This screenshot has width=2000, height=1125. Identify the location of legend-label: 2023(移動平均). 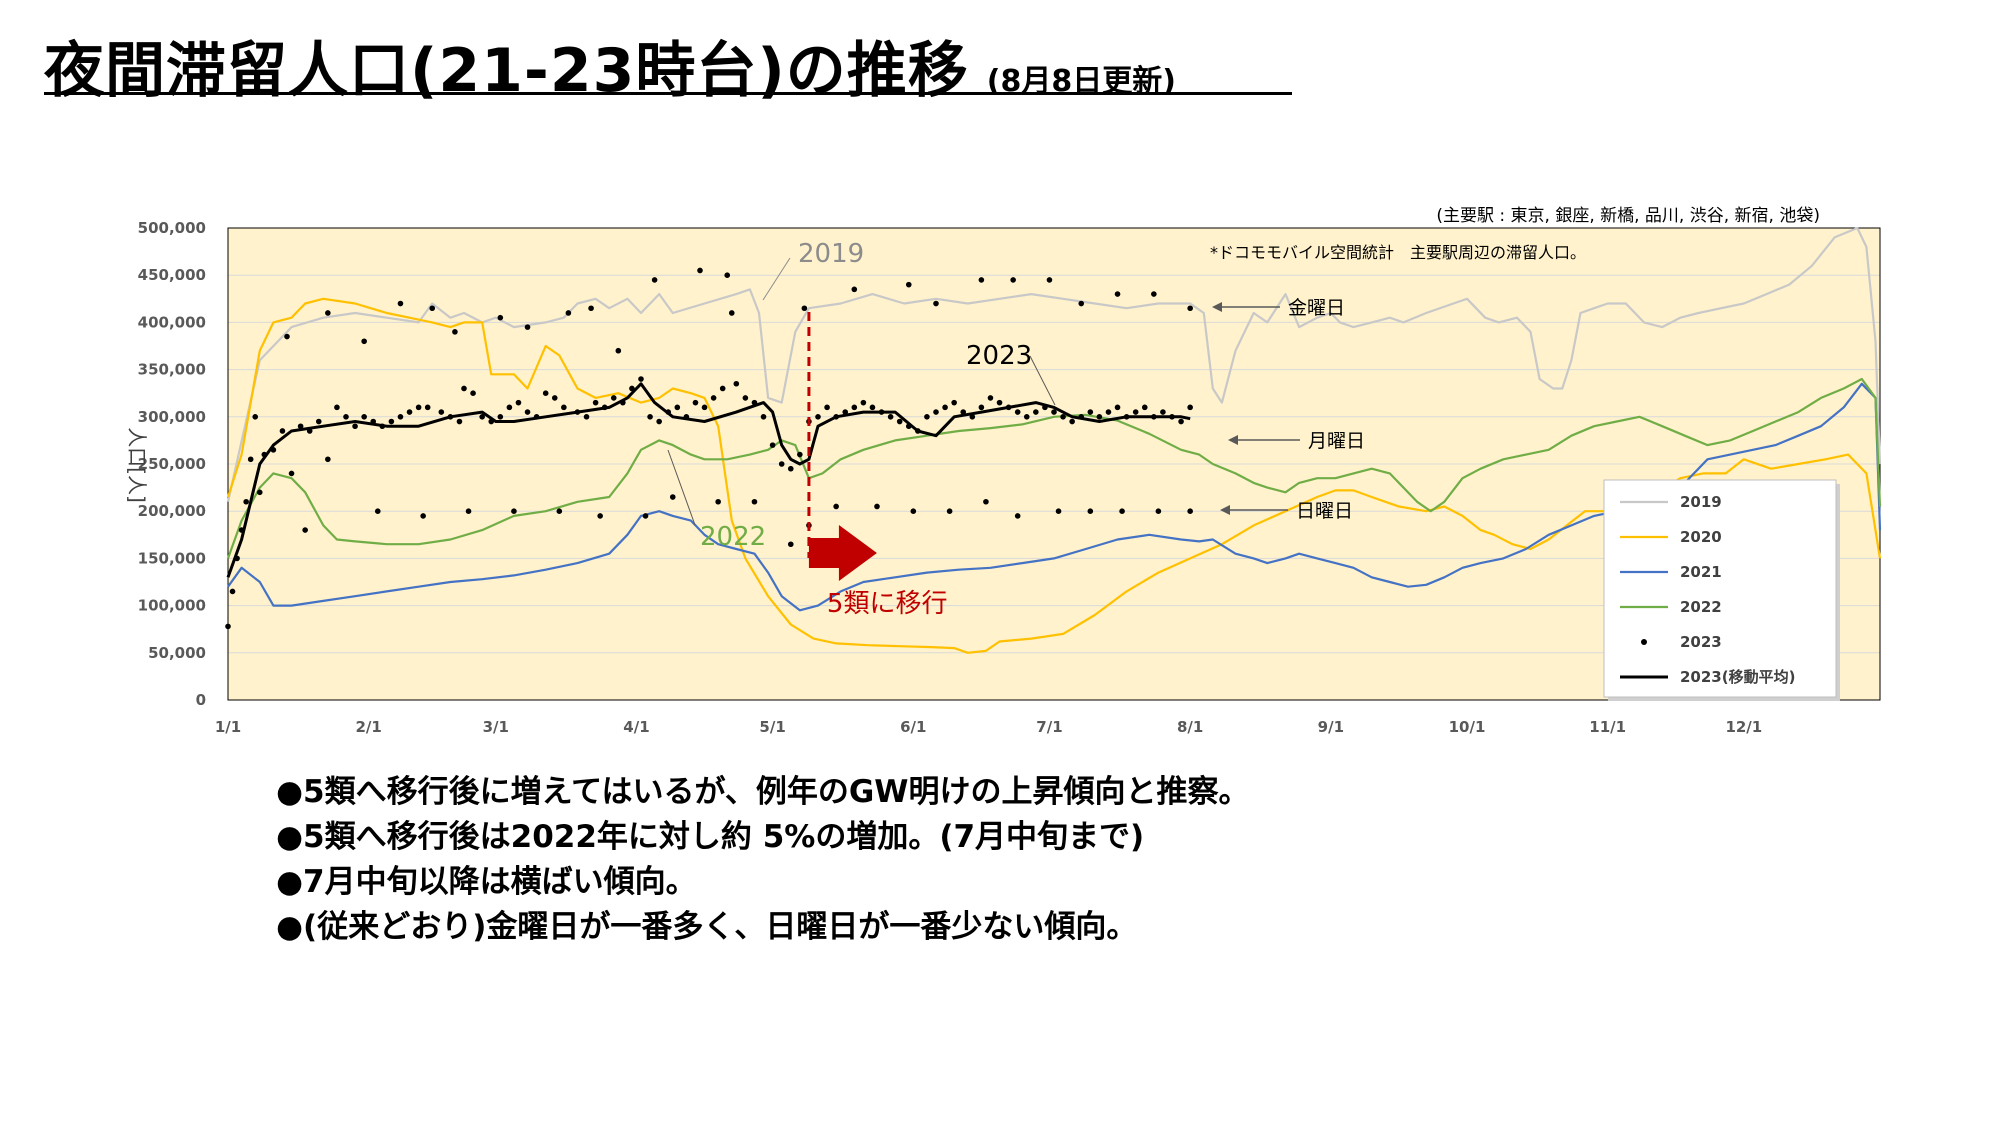
(1737, 677).